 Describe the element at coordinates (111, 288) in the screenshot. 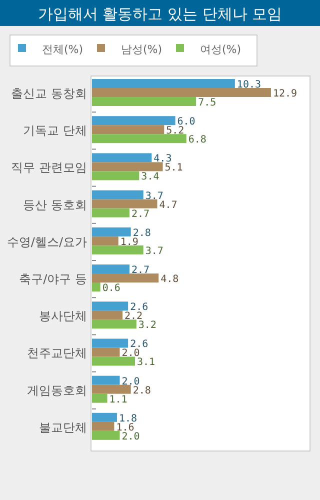

I see `data-label: 0.6` at that location.